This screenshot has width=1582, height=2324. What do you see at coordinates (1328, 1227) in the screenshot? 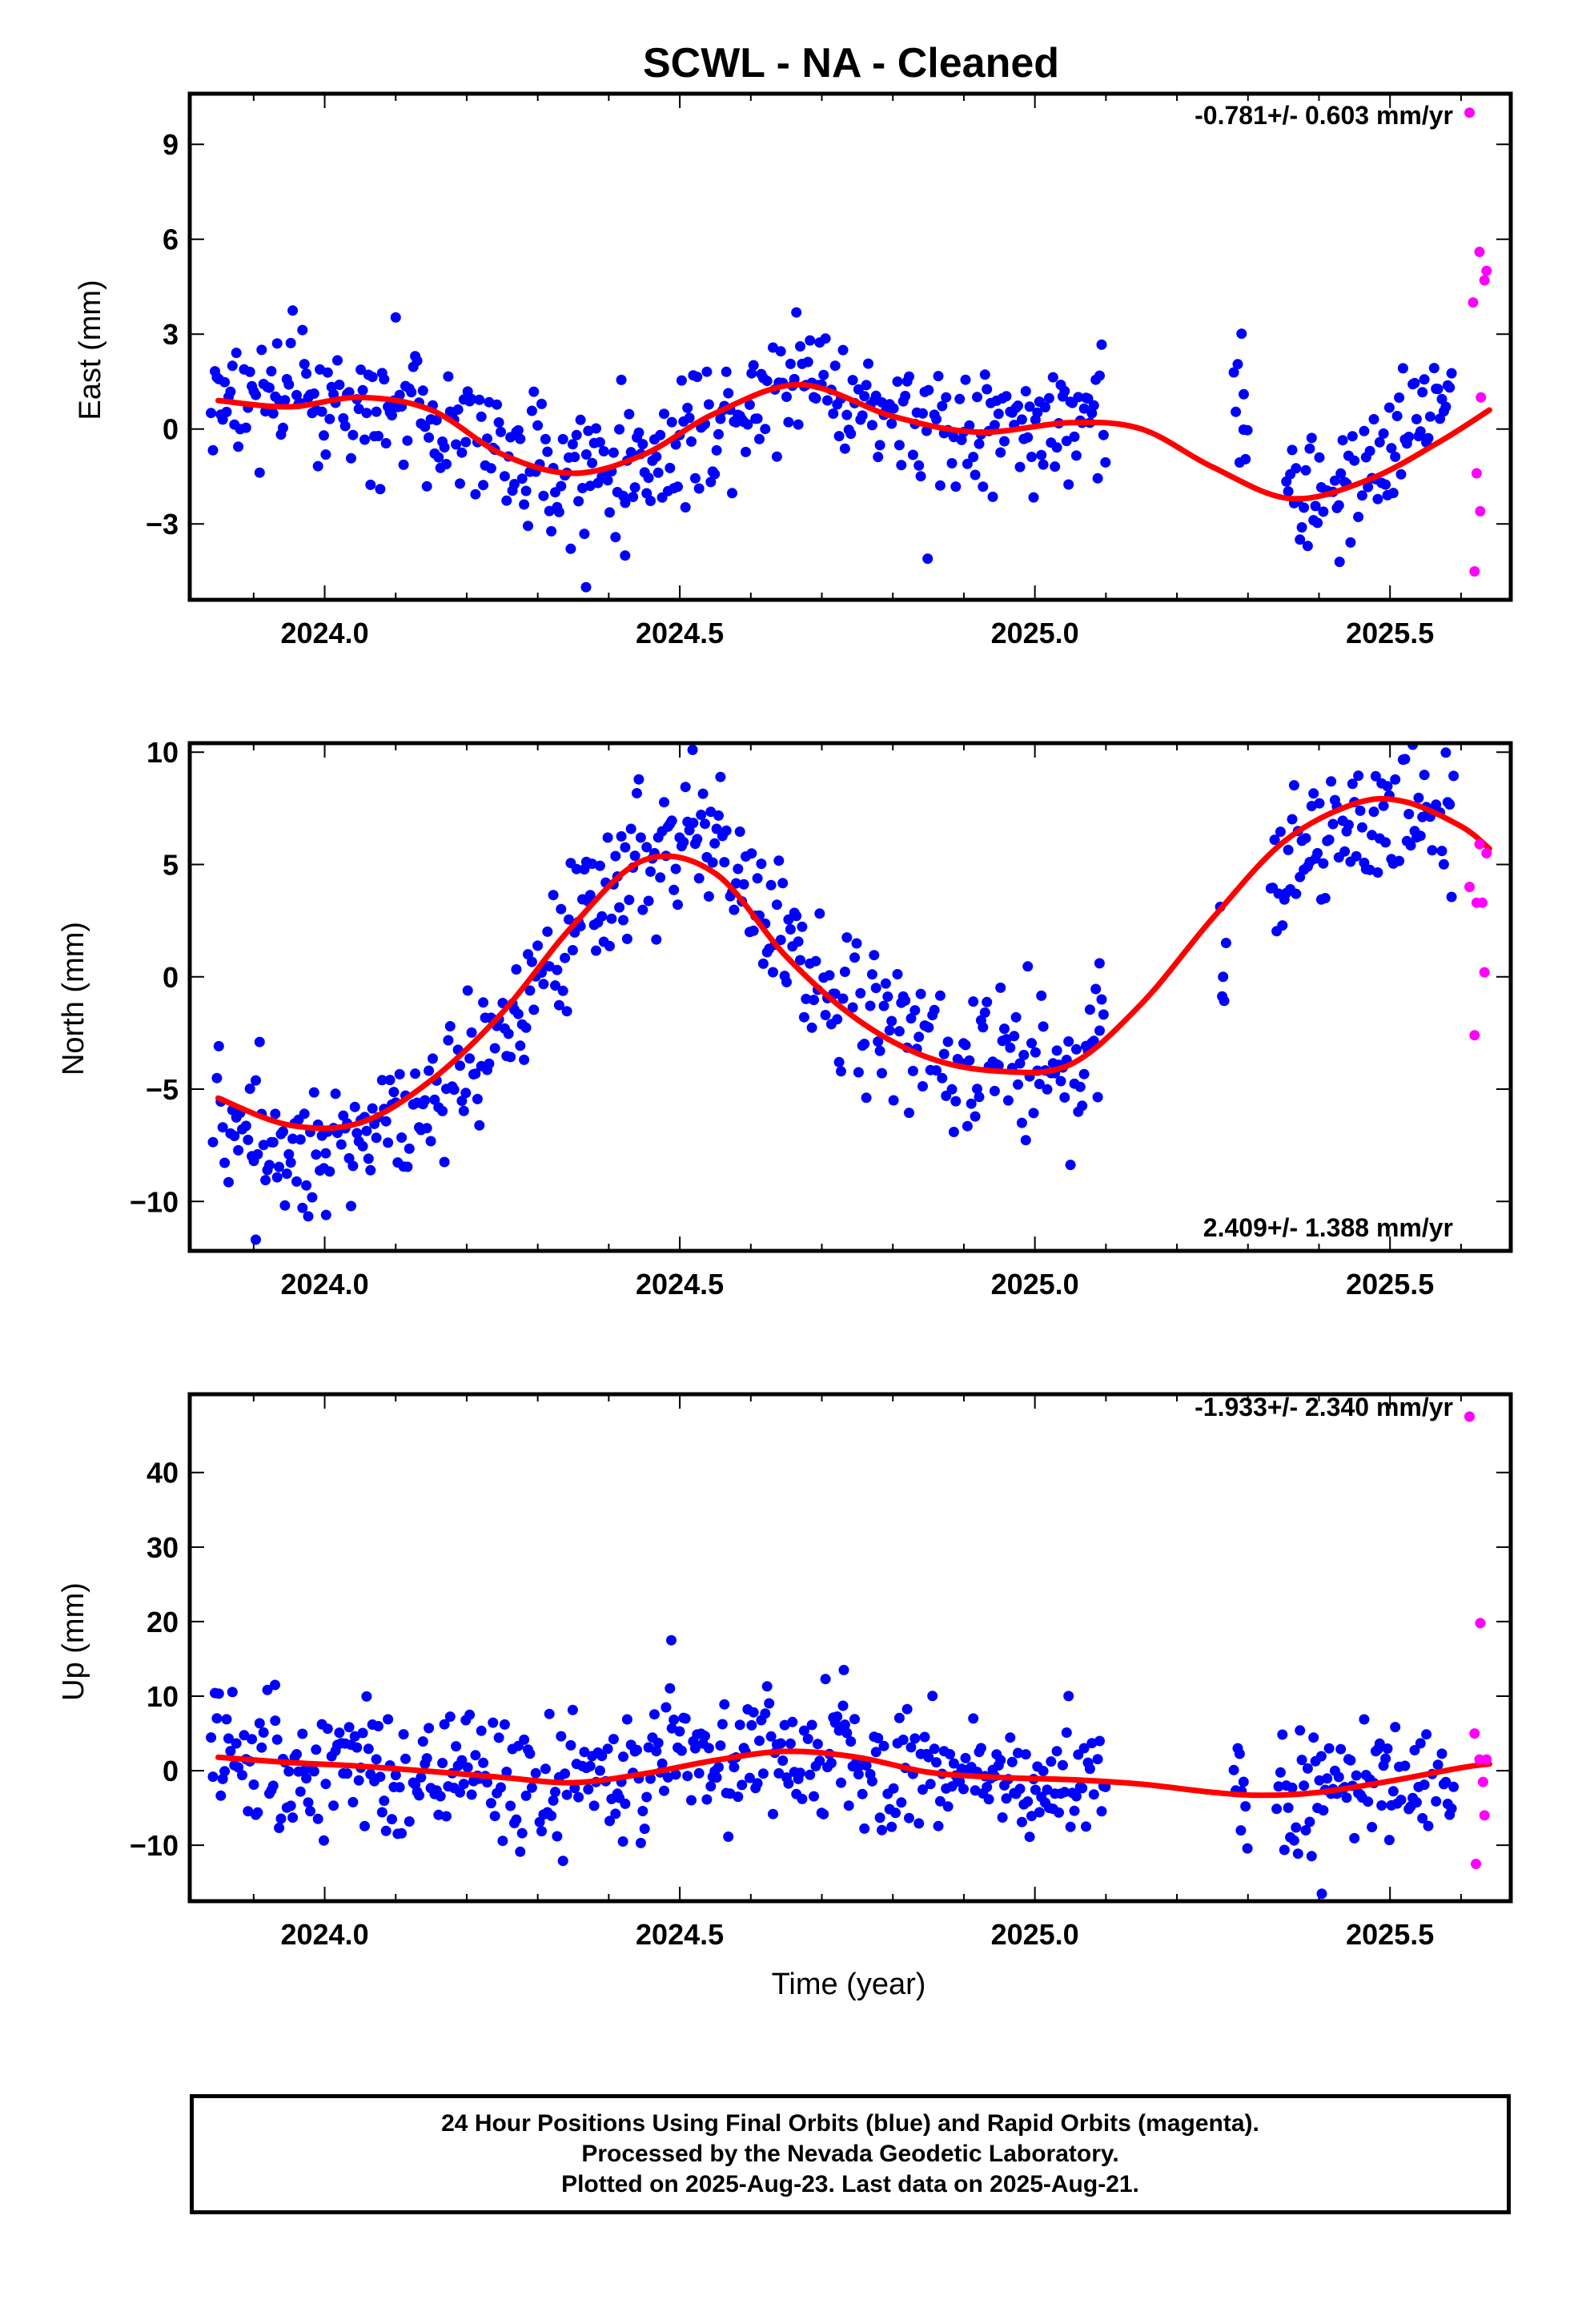
I see `north-rate-label: 2.409+/- 1.388 mm/yr` at bounding box center [1328, 1227].